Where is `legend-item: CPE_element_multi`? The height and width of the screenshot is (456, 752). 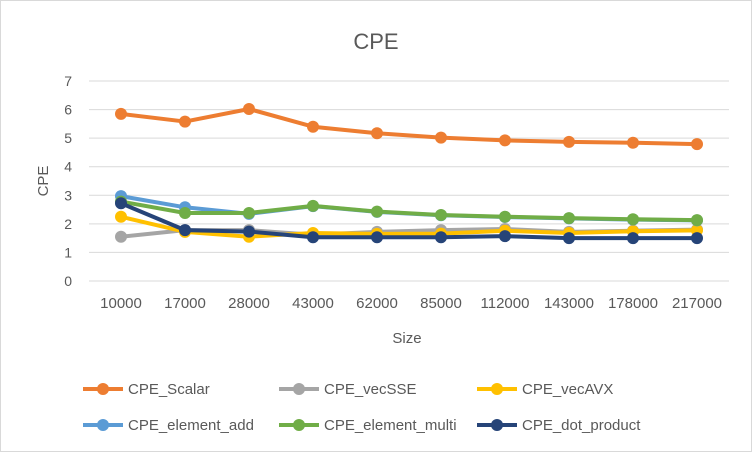
legend-item: CPE_element_multi is located at coordinates (368, 425).